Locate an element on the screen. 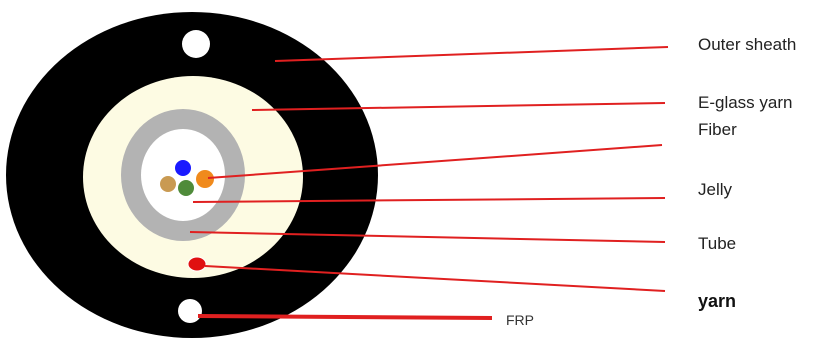  leader-line-jelly is located at coordinates (429, 200).